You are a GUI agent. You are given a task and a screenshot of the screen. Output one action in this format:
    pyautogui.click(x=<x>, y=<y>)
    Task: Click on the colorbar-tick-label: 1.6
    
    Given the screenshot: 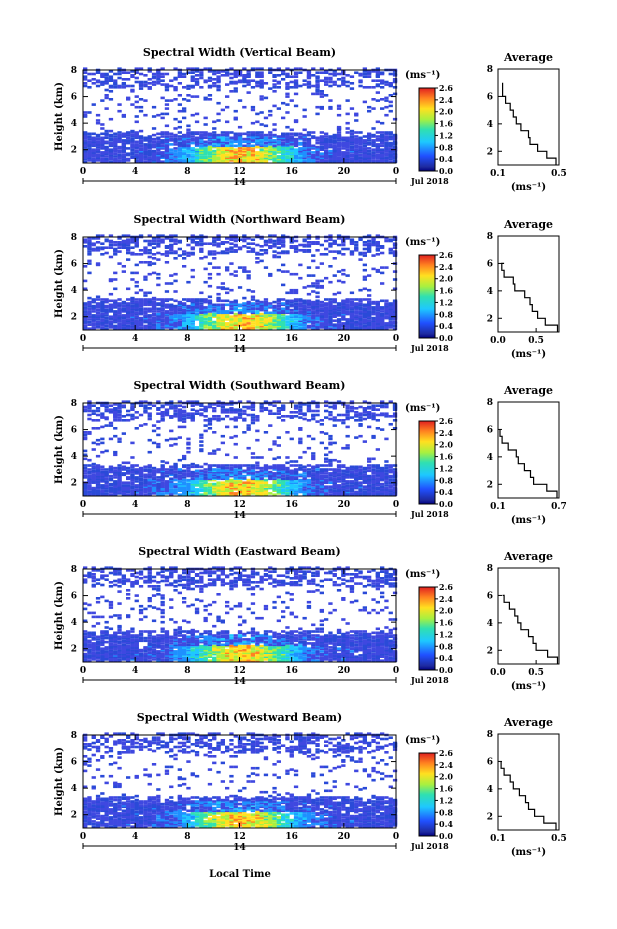 What is the action you would take?
    pyautogui.click(x=446, y=124)
    